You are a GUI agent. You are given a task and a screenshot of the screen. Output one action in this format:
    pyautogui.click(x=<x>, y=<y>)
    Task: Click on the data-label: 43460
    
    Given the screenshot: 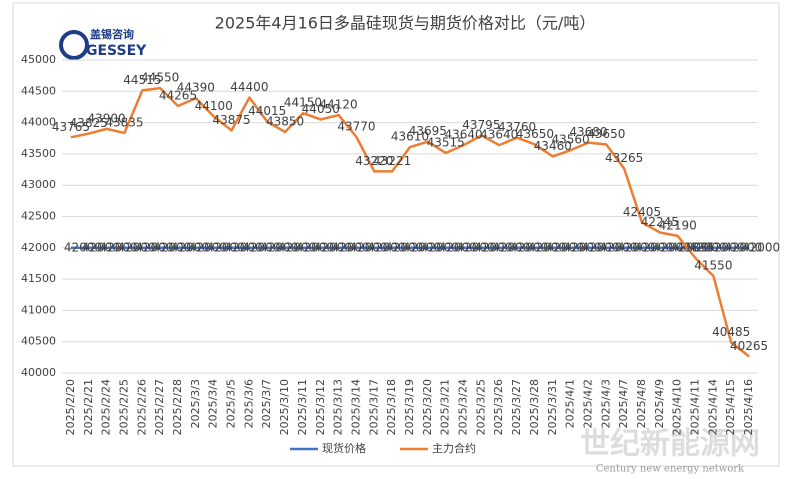 What is the action you would take?
    pyautogui.click(x=553, y=146)
    